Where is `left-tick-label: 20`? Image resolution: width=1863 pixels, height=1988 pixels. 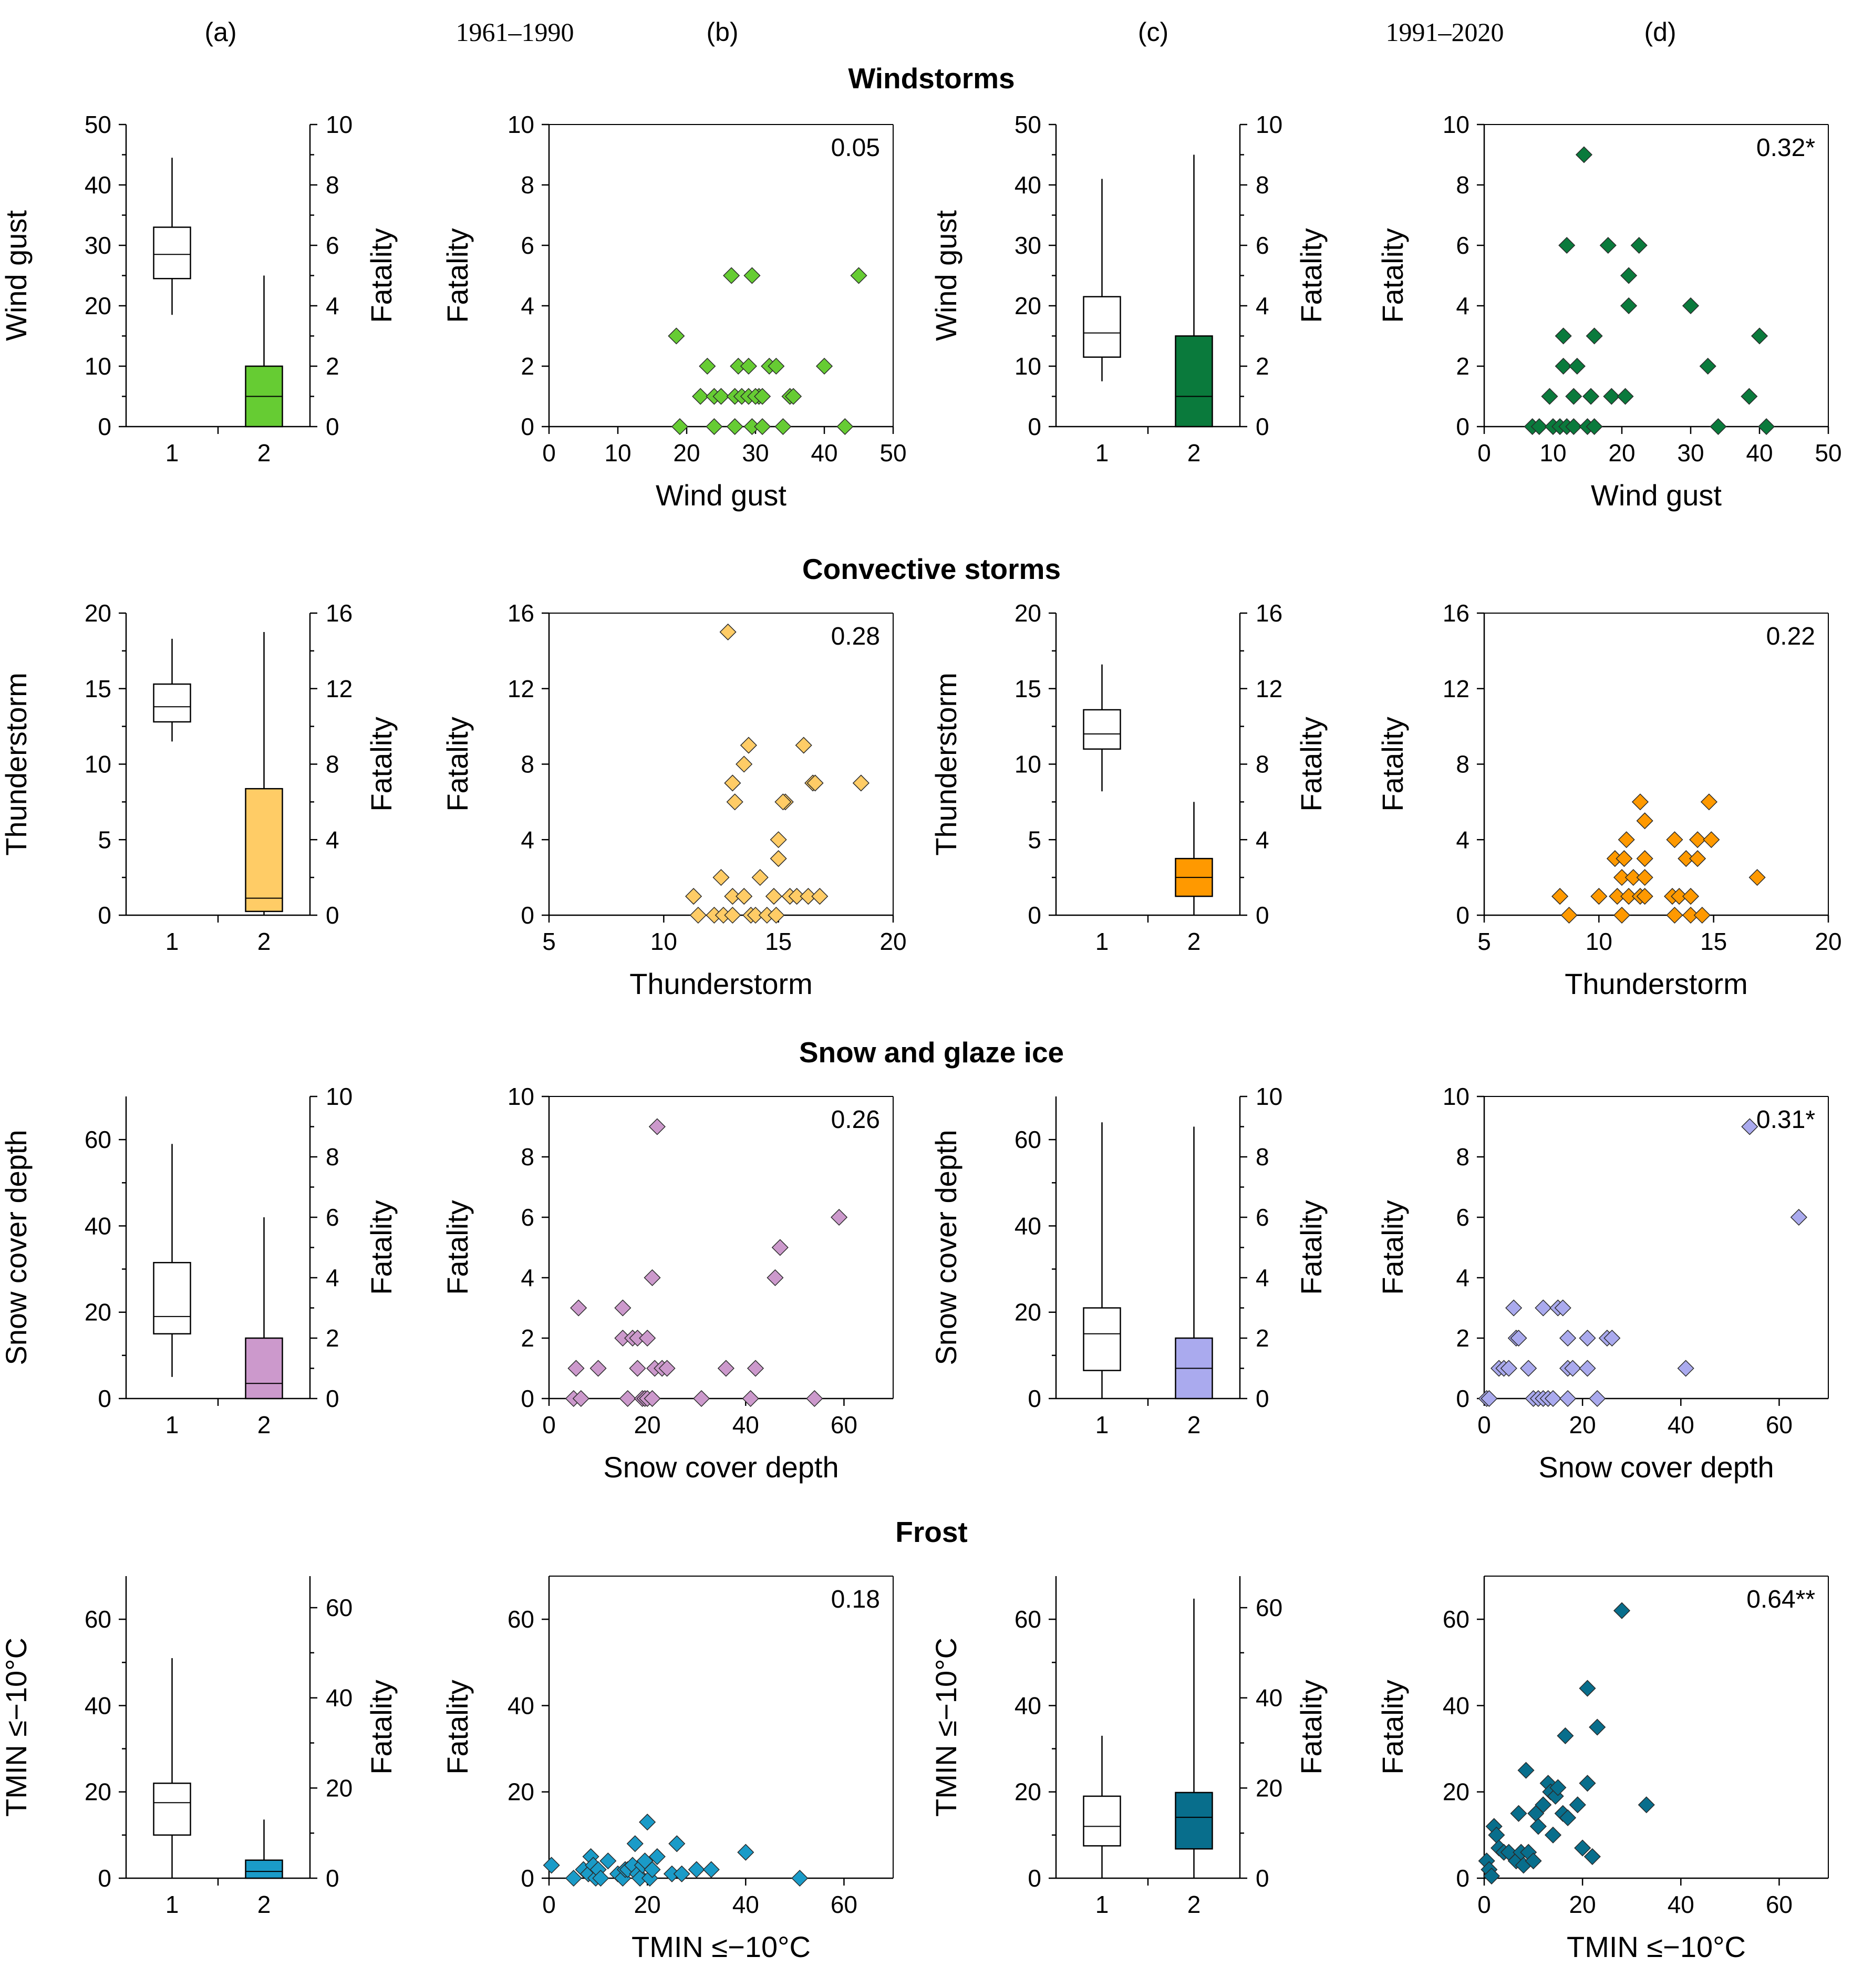 left-tick-label: 20 is located at coordinates (98, 305).